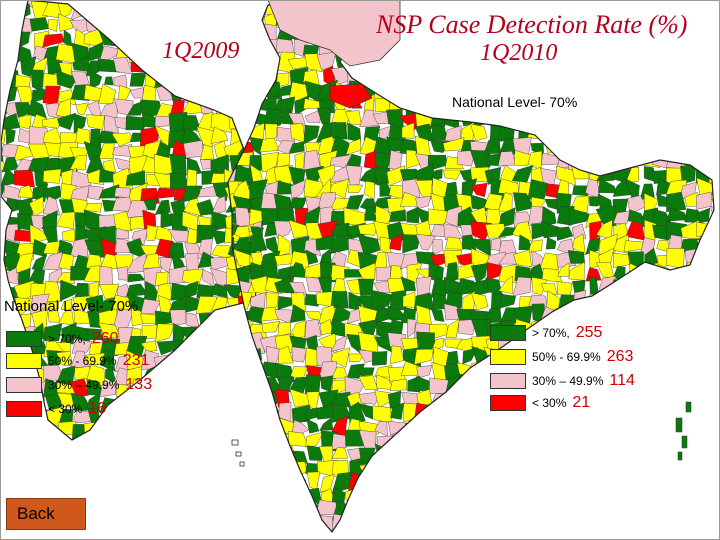 The width and height of the screenshot is (720, 540). Describe the element at coordinates (46, 514) in the screenshot. I see `back-button: Back` at that location.